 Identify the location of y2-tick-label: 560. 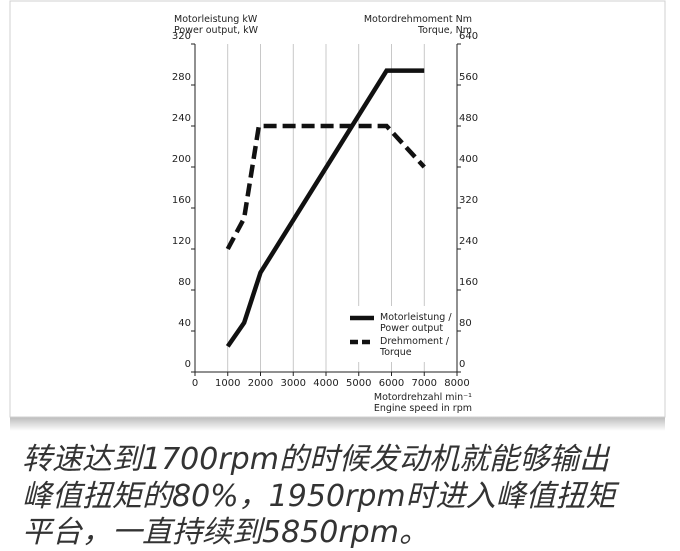
(468, 77).